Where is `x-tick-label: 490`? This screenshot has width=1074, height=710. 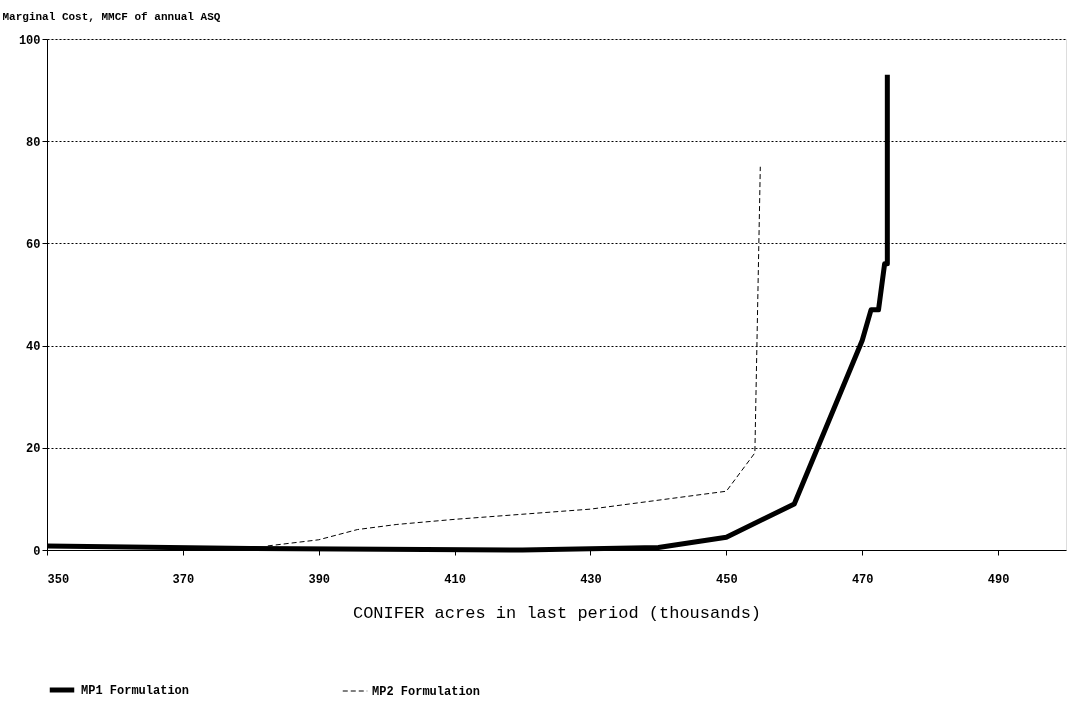
x-tick-label: 490 is located at coordinates (998, 579).